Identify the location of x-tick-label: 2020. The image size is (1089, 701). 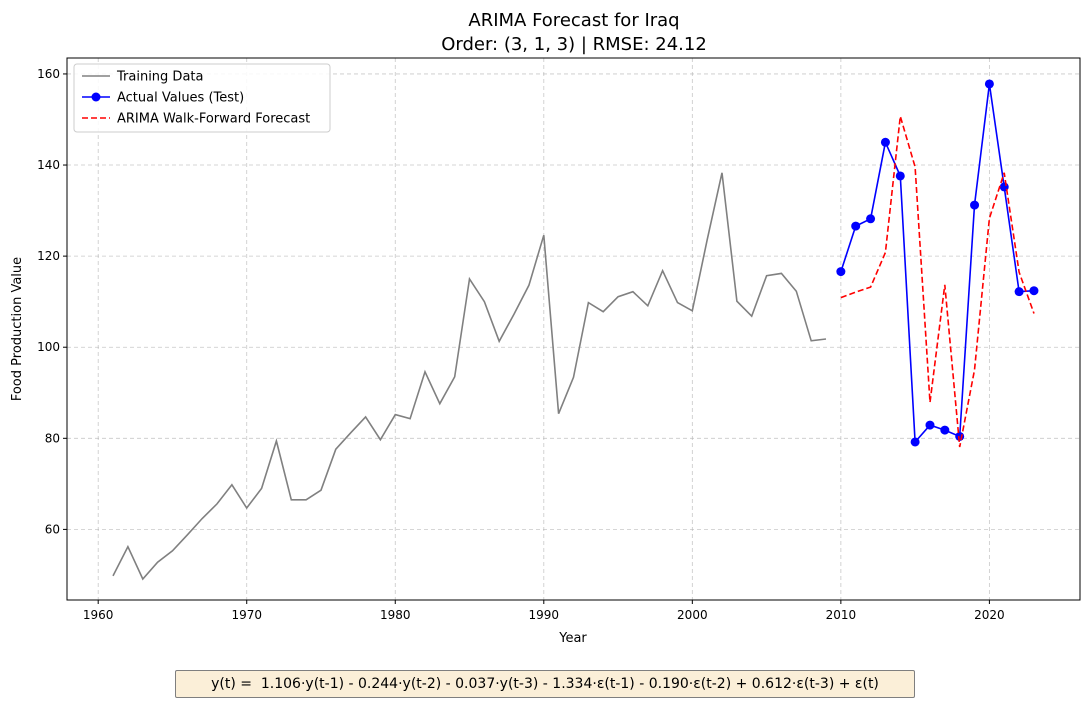
(989, 615).